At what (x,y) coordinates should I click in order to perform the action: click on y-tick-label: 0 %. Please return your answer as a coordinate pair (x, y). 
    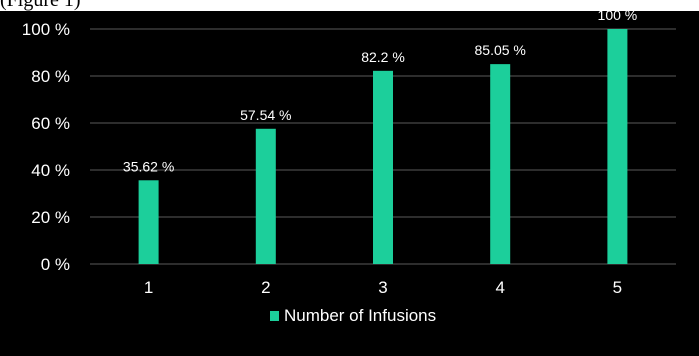
    Looking at the image, I should click on (55, 264).